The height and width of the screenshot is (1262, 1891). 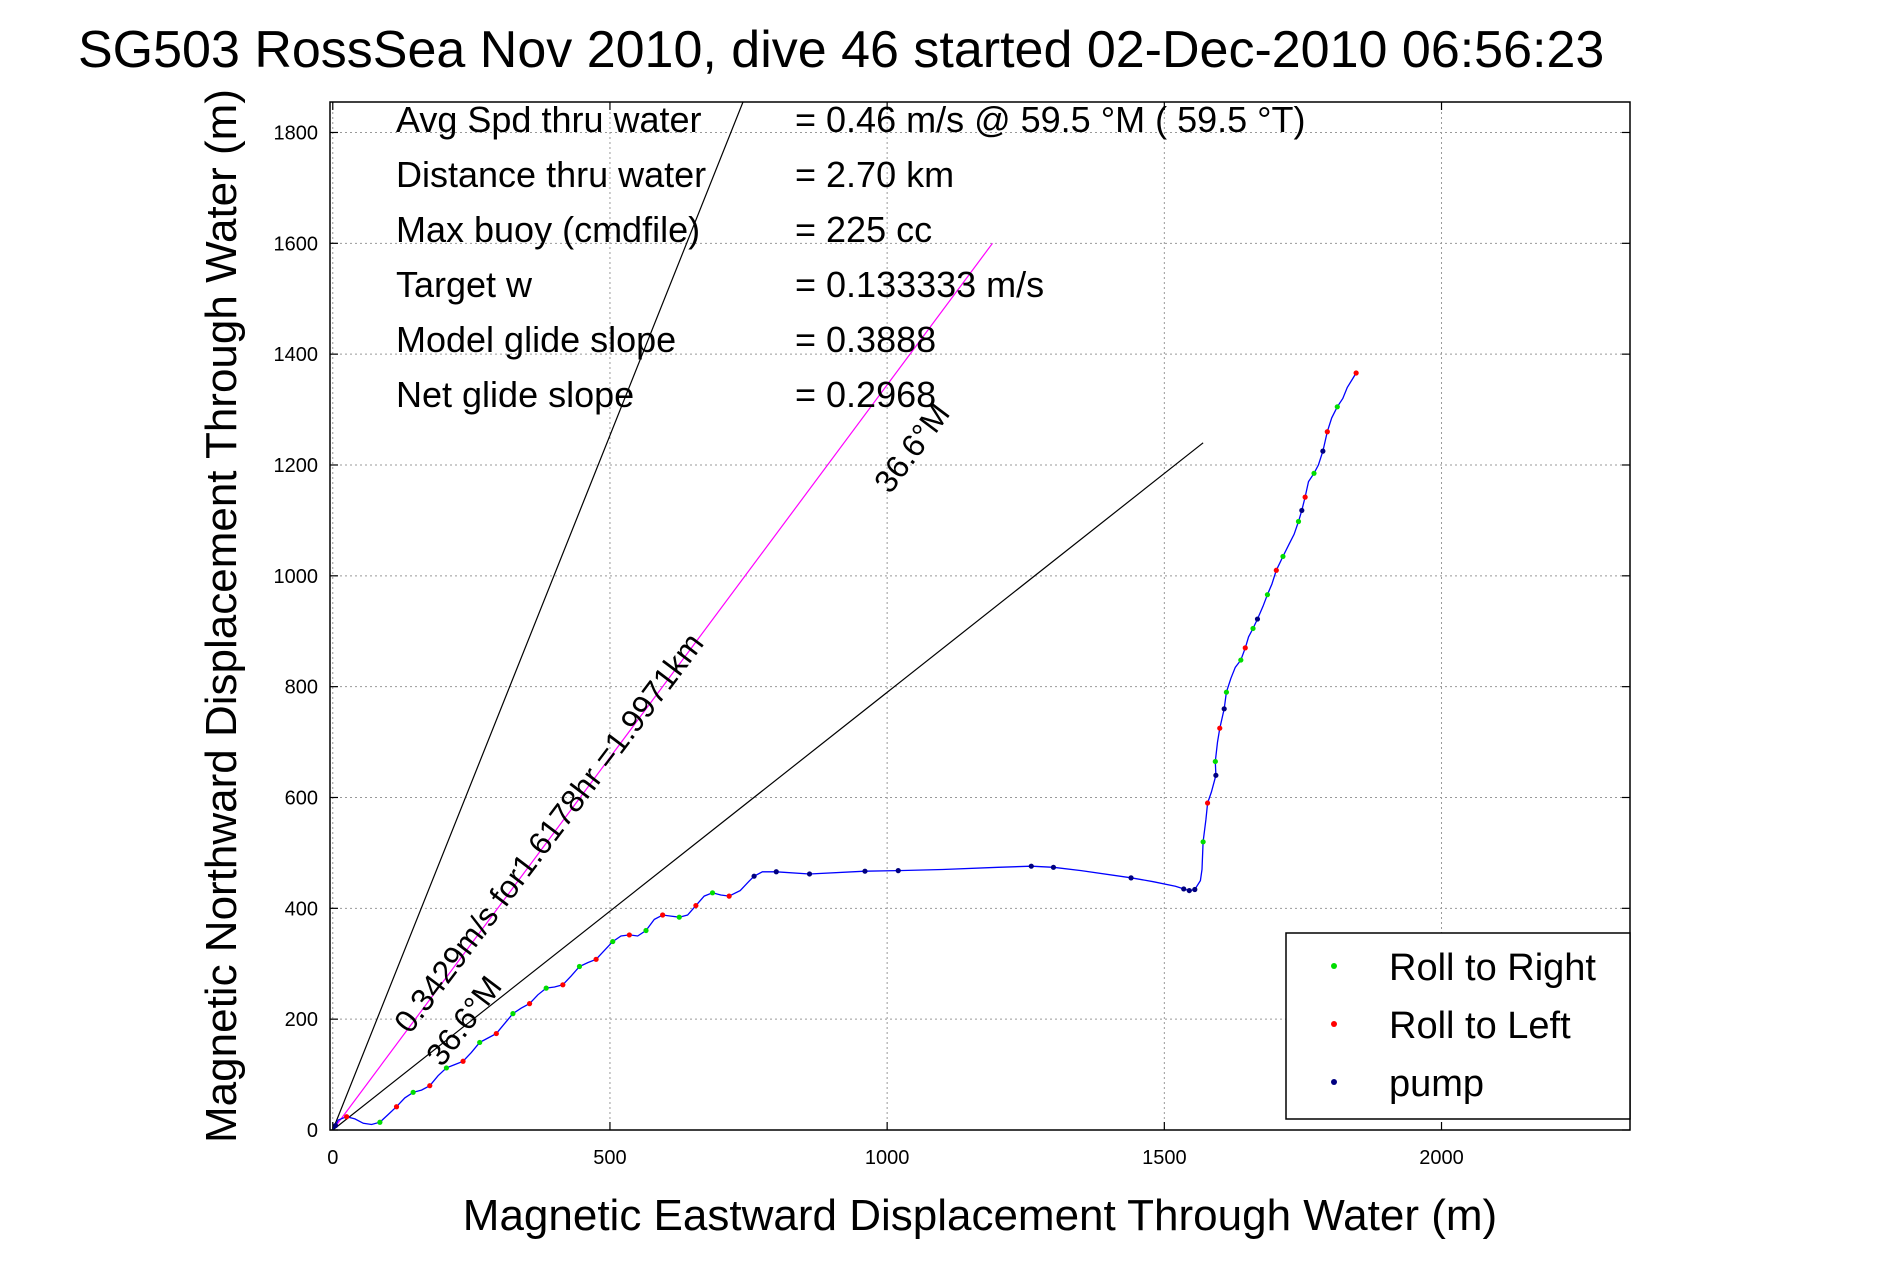 What do you see at coordinates (1480, 1026) in the screenshot?
I see `legend-label: Roll to Left` at bounding box center [1480, 1026].